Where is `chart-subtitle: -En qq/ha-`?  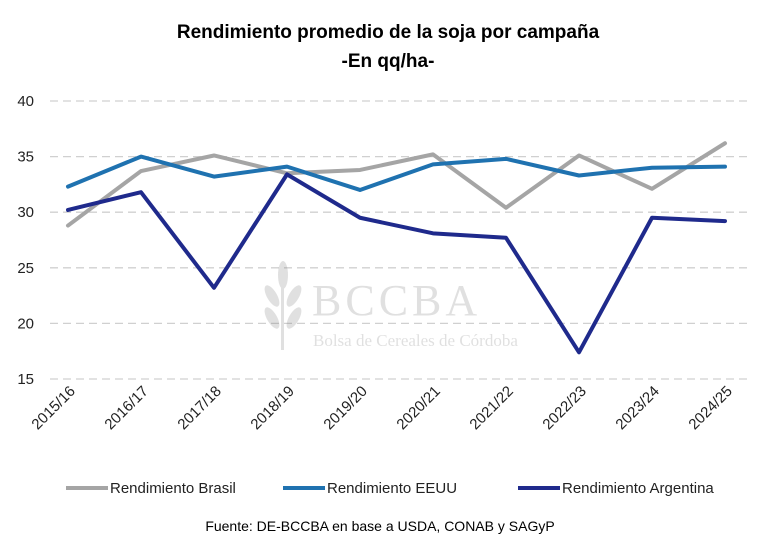
chart-subtitle: -En qq/ha- is located at coordinates (388, 61).